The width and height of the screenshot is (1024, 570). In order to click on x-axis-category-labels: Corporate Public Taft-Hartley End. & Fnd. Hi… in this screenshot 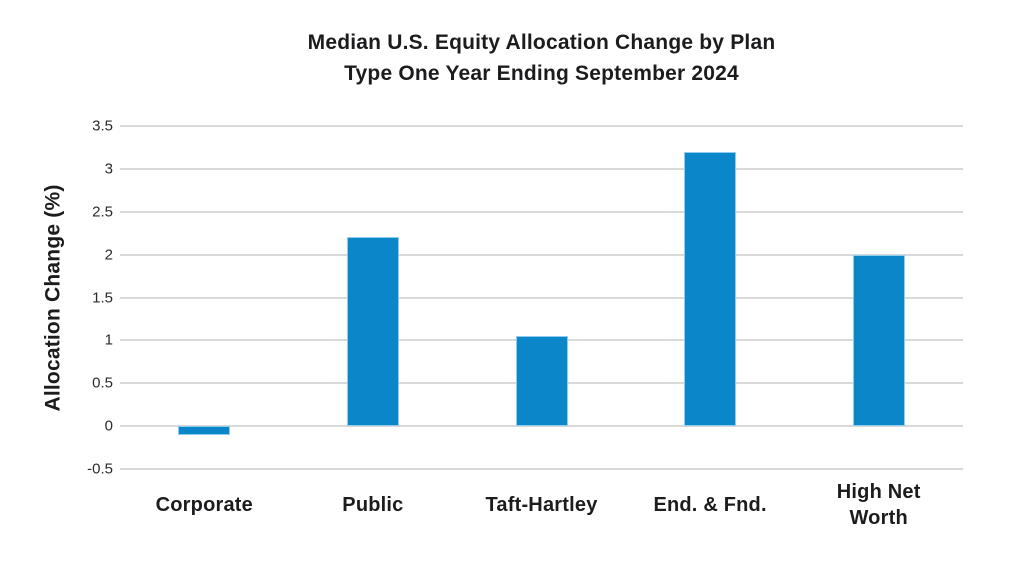, I will do `click(541, 508)`.